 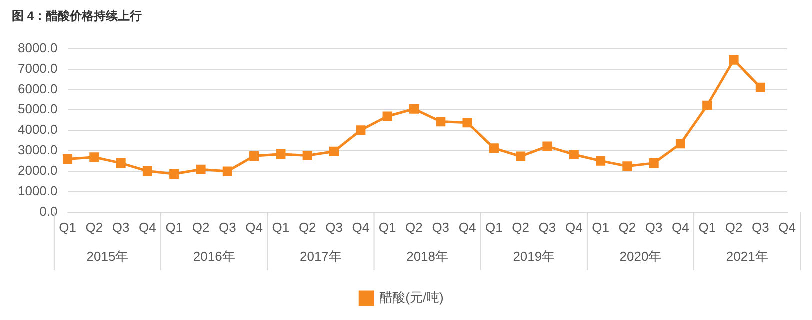 What do you see at coordinates (321, 256) in the screenshot?
I see `text: 2017年` at bounding box center [321, 256].